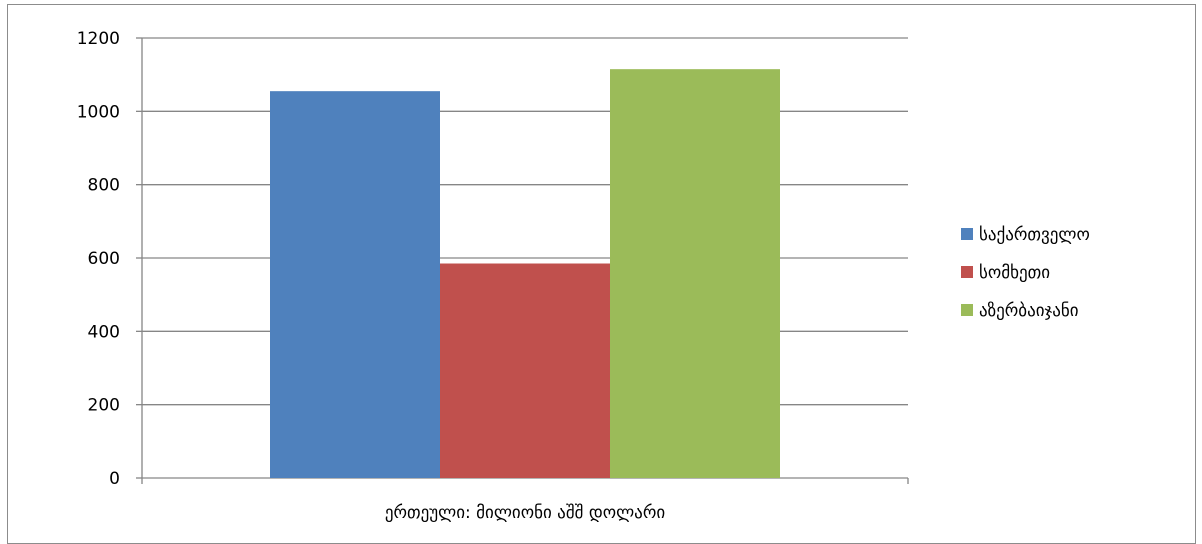 This screenshot has height=544, width=1202. Describe the element at coordinates (1014, 273) in the screenshot. I see `legend-label: სომხეთი` at that location.